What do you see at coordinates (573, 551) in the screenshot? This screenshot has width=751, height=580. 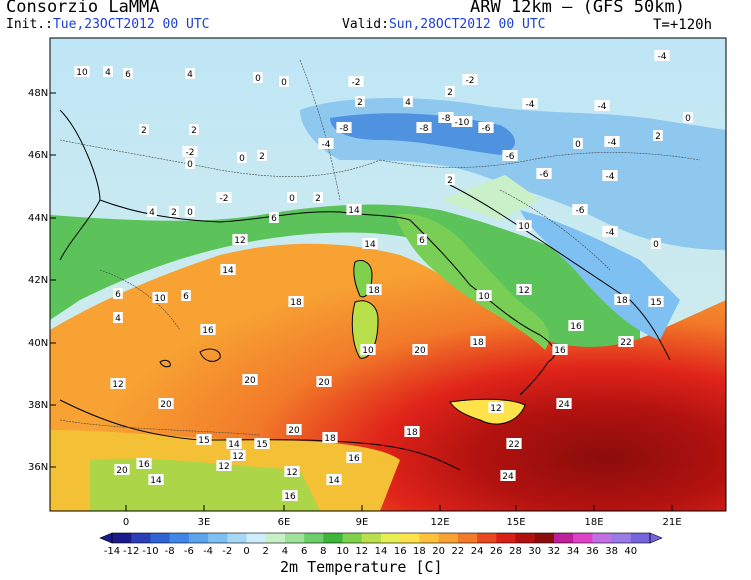 I see `colorbar-label: 34` at bounding box center [573, 551].